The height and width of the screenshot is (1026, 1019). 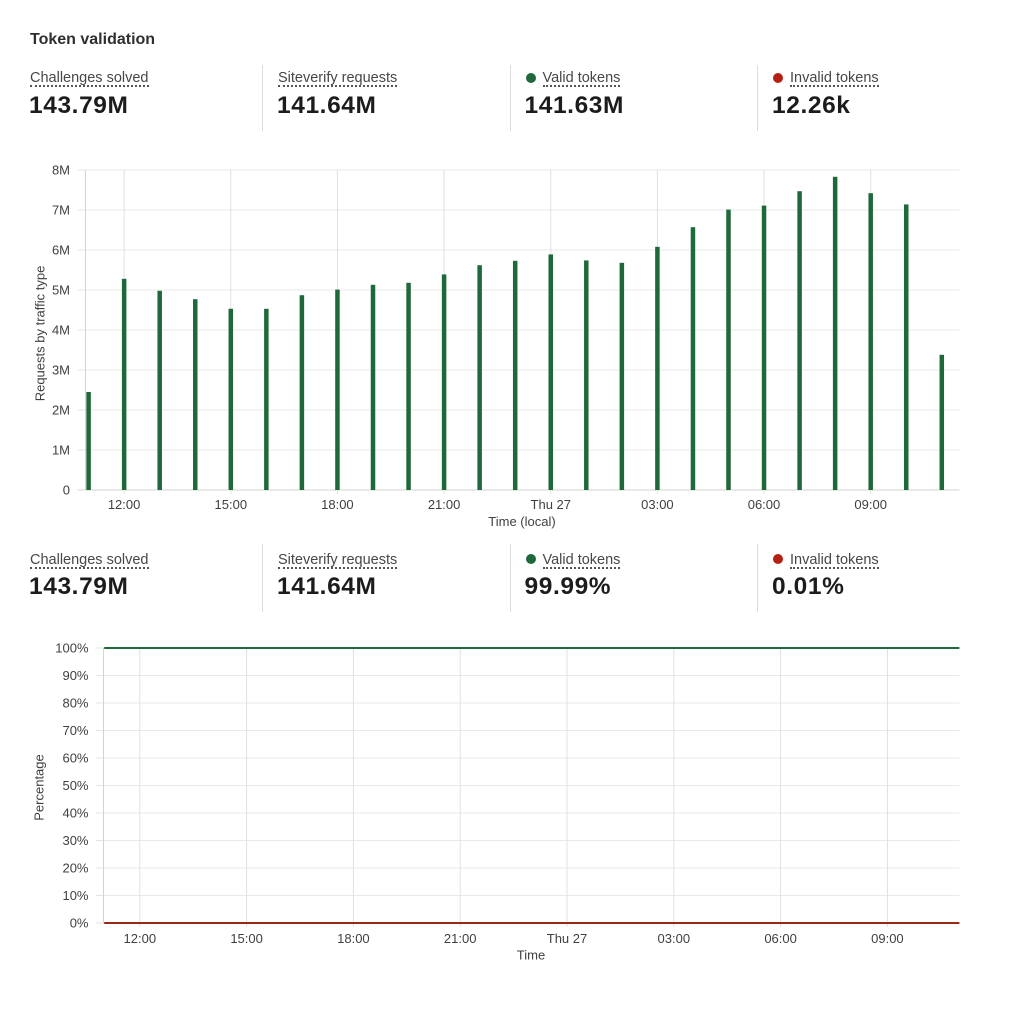 What do you see at coordinates (61, 450) in the screenshot?
I see `svg-text: 1M` at bounding box center [61, 450].